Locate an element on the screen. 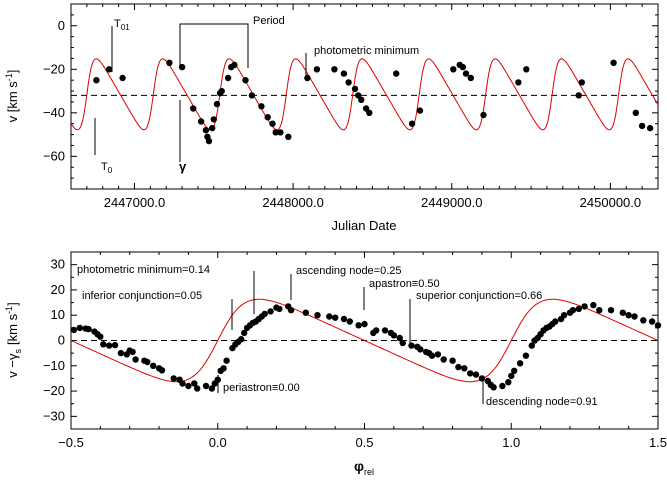 Image resolution: width=667 pixels, height=482 pixels. panel1-x-tick-label: 2450000.0 is located at coordinates (610, 202).